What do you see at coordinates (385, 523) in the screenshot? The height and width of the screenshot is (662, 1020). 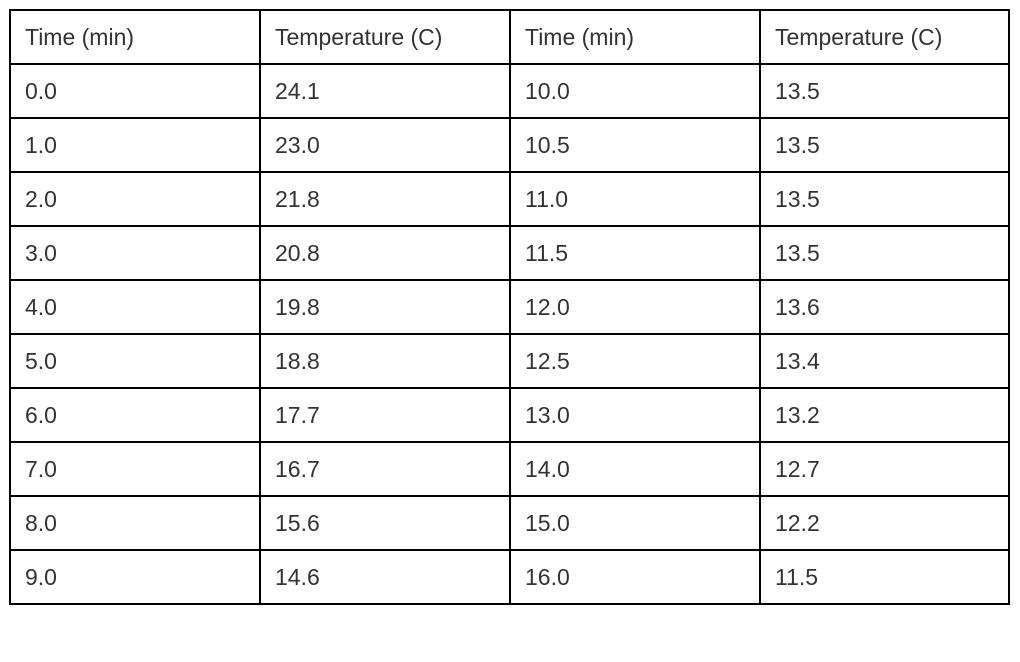 I see `cell-temperature-1: 15.6` at bounding box center [385, 523].